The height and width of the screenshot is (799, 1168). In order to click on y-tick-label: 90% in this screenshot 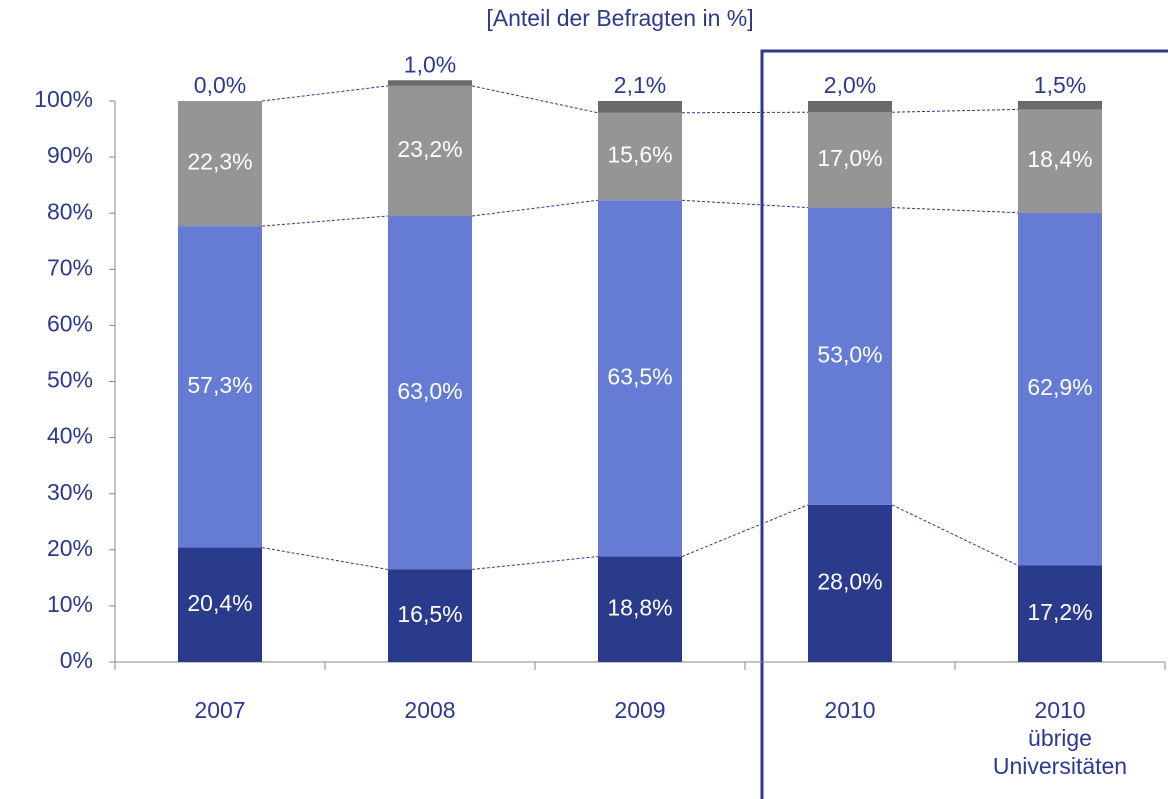, I will do `click(70, 155)`.